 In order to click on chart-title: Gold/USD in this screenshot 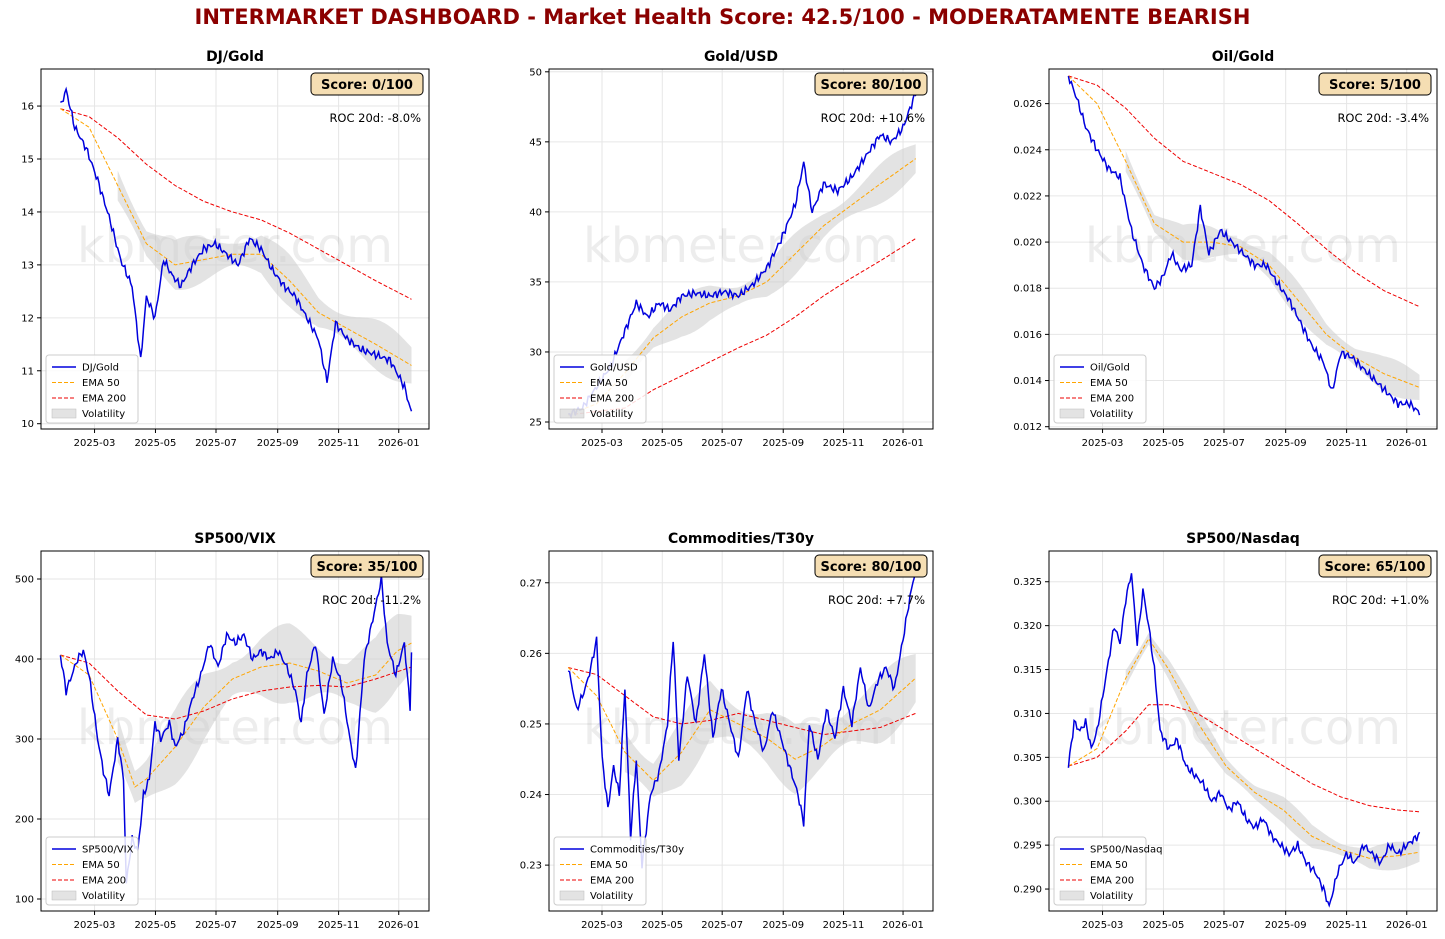, I will do `click(741, 57)`.